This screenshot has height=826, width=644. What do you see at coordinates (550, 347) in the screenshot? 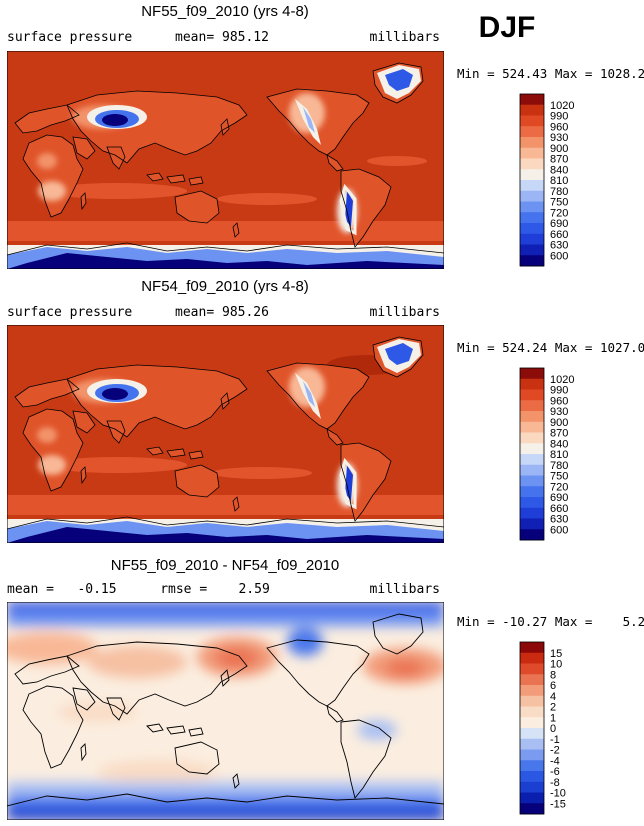
I see `panel-2-stats: Min = 524.24 Max = 1027.04` at bounding box center [550, 347].